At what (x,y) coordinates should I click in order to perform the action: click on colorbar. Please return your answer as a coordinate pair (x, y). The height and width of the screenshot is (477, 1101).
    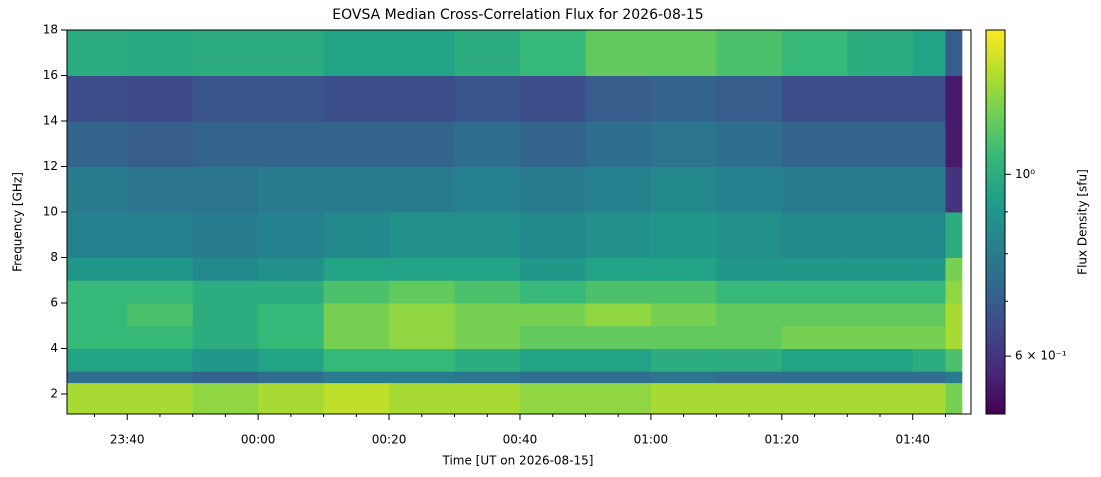
    Looking at the image, I should click on (995, 222).